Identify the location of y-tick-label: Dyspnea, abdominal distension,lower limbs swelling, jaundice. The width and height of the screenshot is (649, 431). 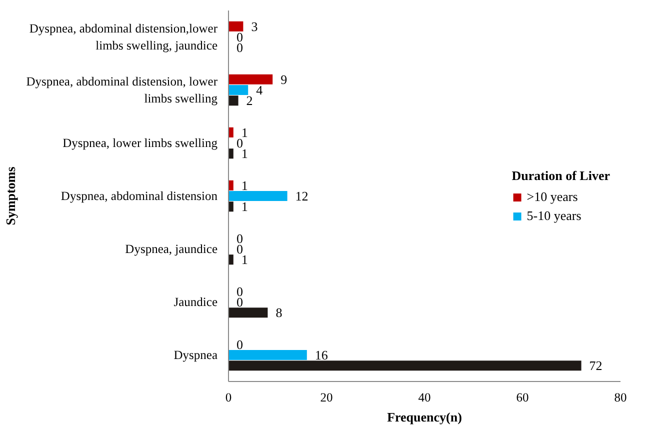
(123, 37).